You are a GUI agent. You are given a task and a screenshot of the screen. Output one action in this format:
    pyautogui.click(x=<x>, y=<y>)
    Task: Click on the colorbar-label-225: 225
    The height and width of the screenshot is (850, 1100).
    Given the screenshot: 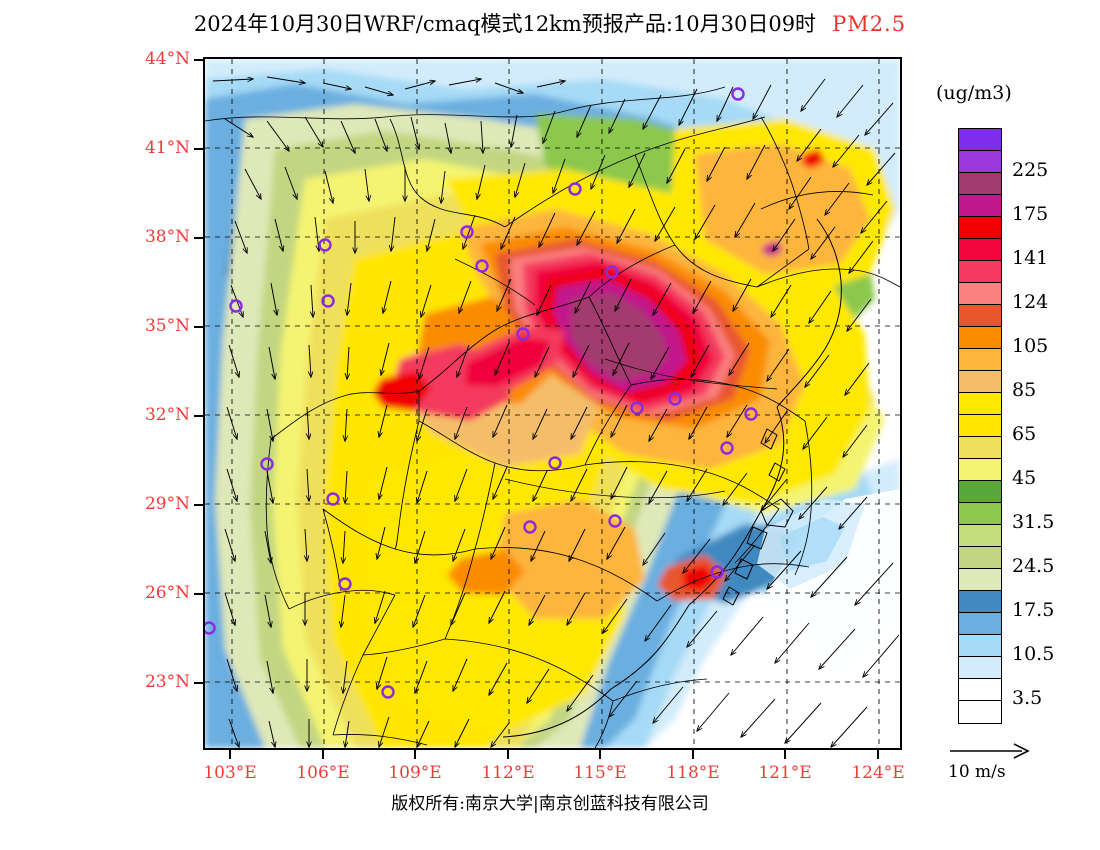 What is the action you would take?
    pyautogui.click(x=1030, y=170)
    